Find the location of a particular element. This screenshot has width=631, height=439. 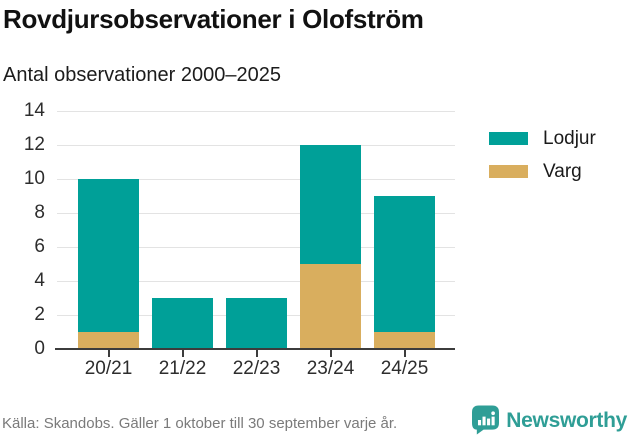

gridline-y10 is located at coordinates (256, 179).